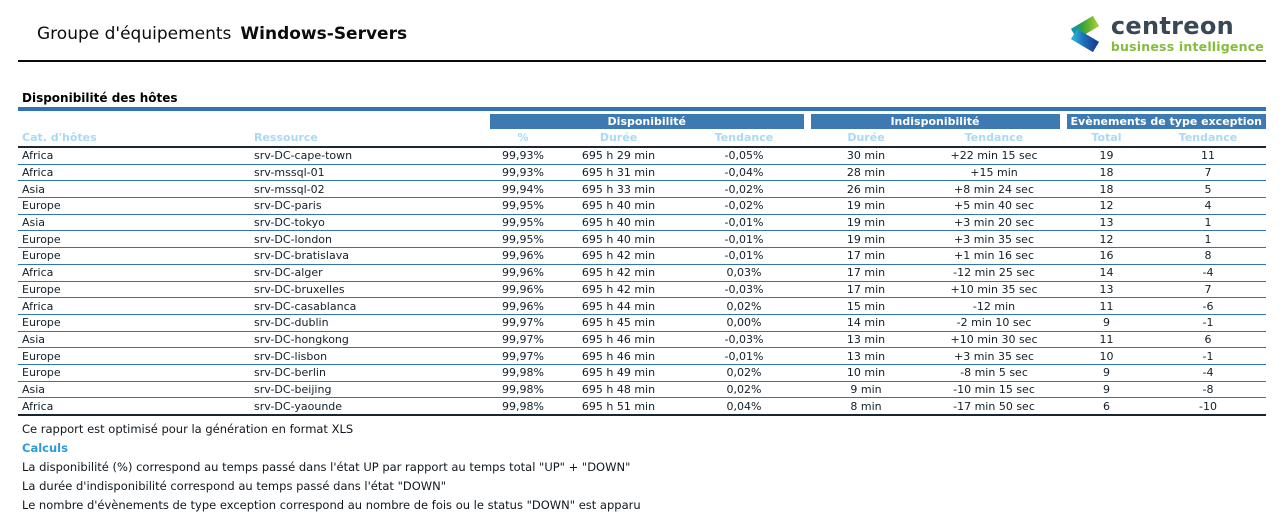 The width and height of the screenshot is (1284, 520). I want to click on cell-availability-trend: 0,00%, so click(744, 323).